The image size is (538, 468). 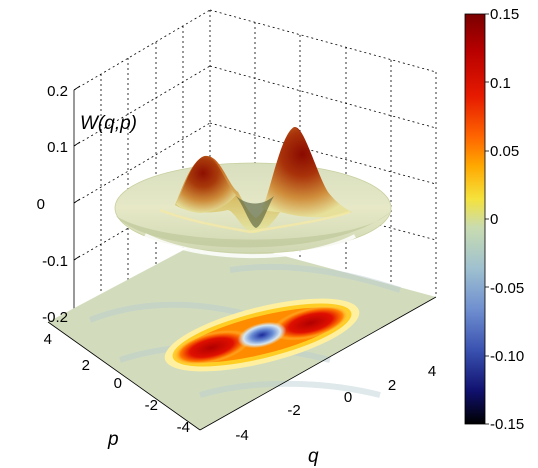 What do you see at coordinates (507, 424) in the screenshot?
I see `colorbar-tick-label: -0.15` at bounding box center [507, 424].